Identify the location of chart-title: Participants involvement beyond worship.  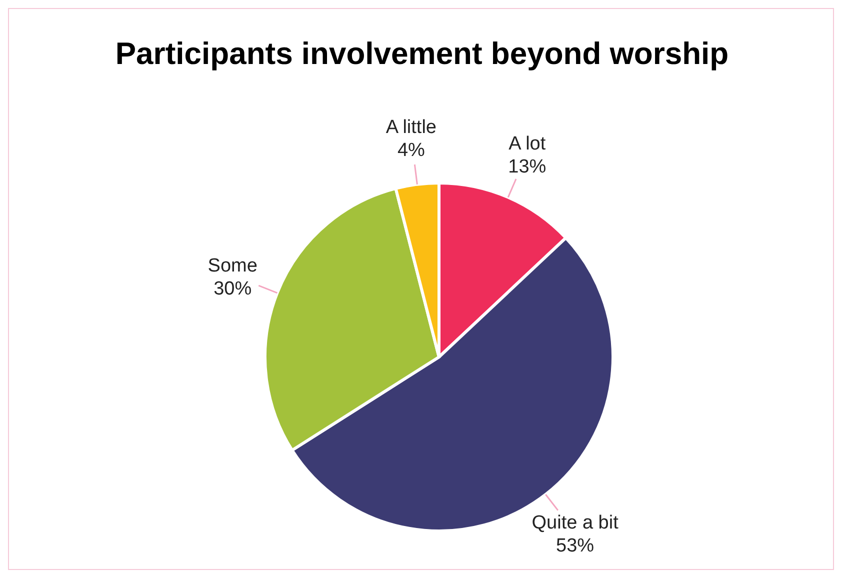
(422, 54).